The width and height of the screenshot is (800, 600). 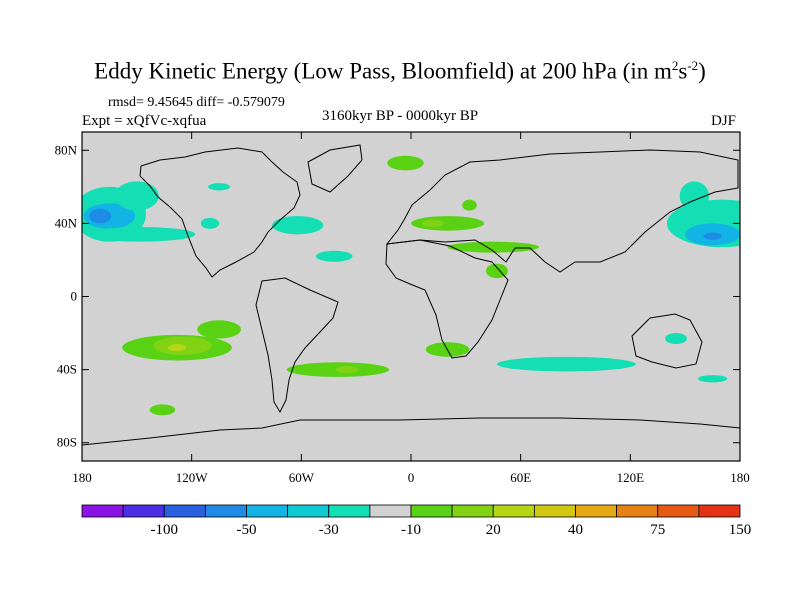 I want to click on colorbar-label: -100, so click(x=165, y=530).